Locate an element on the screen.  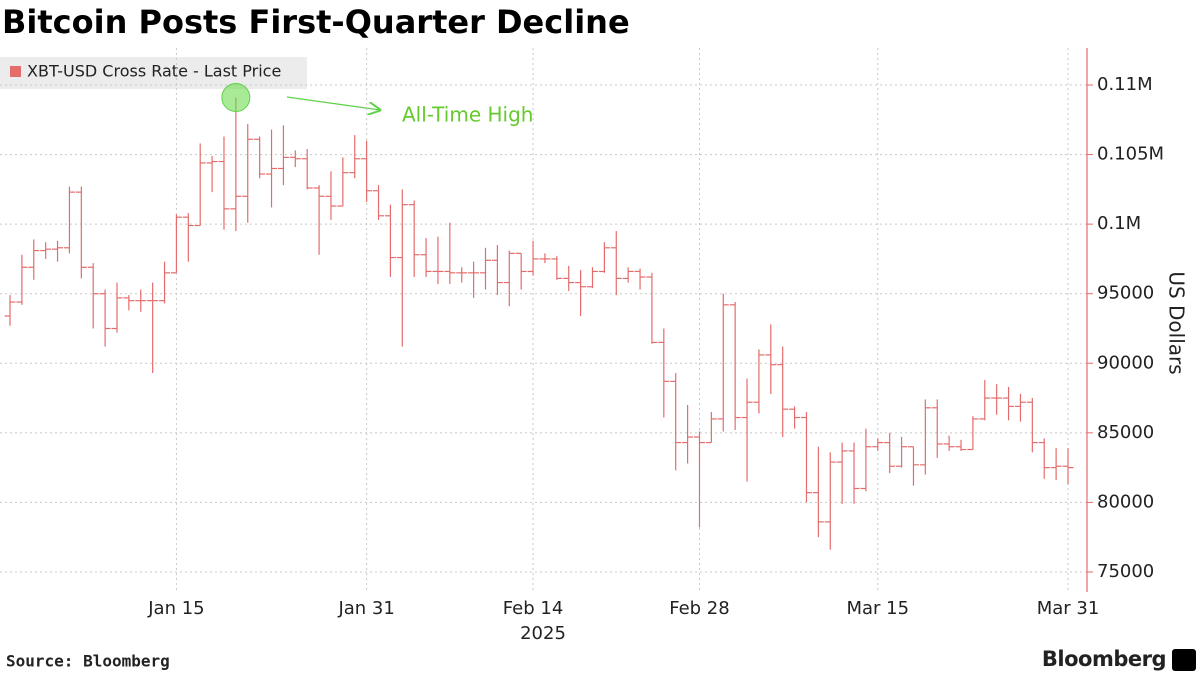
y-tick-label: 80000 is located at coordinates (1125, 501).